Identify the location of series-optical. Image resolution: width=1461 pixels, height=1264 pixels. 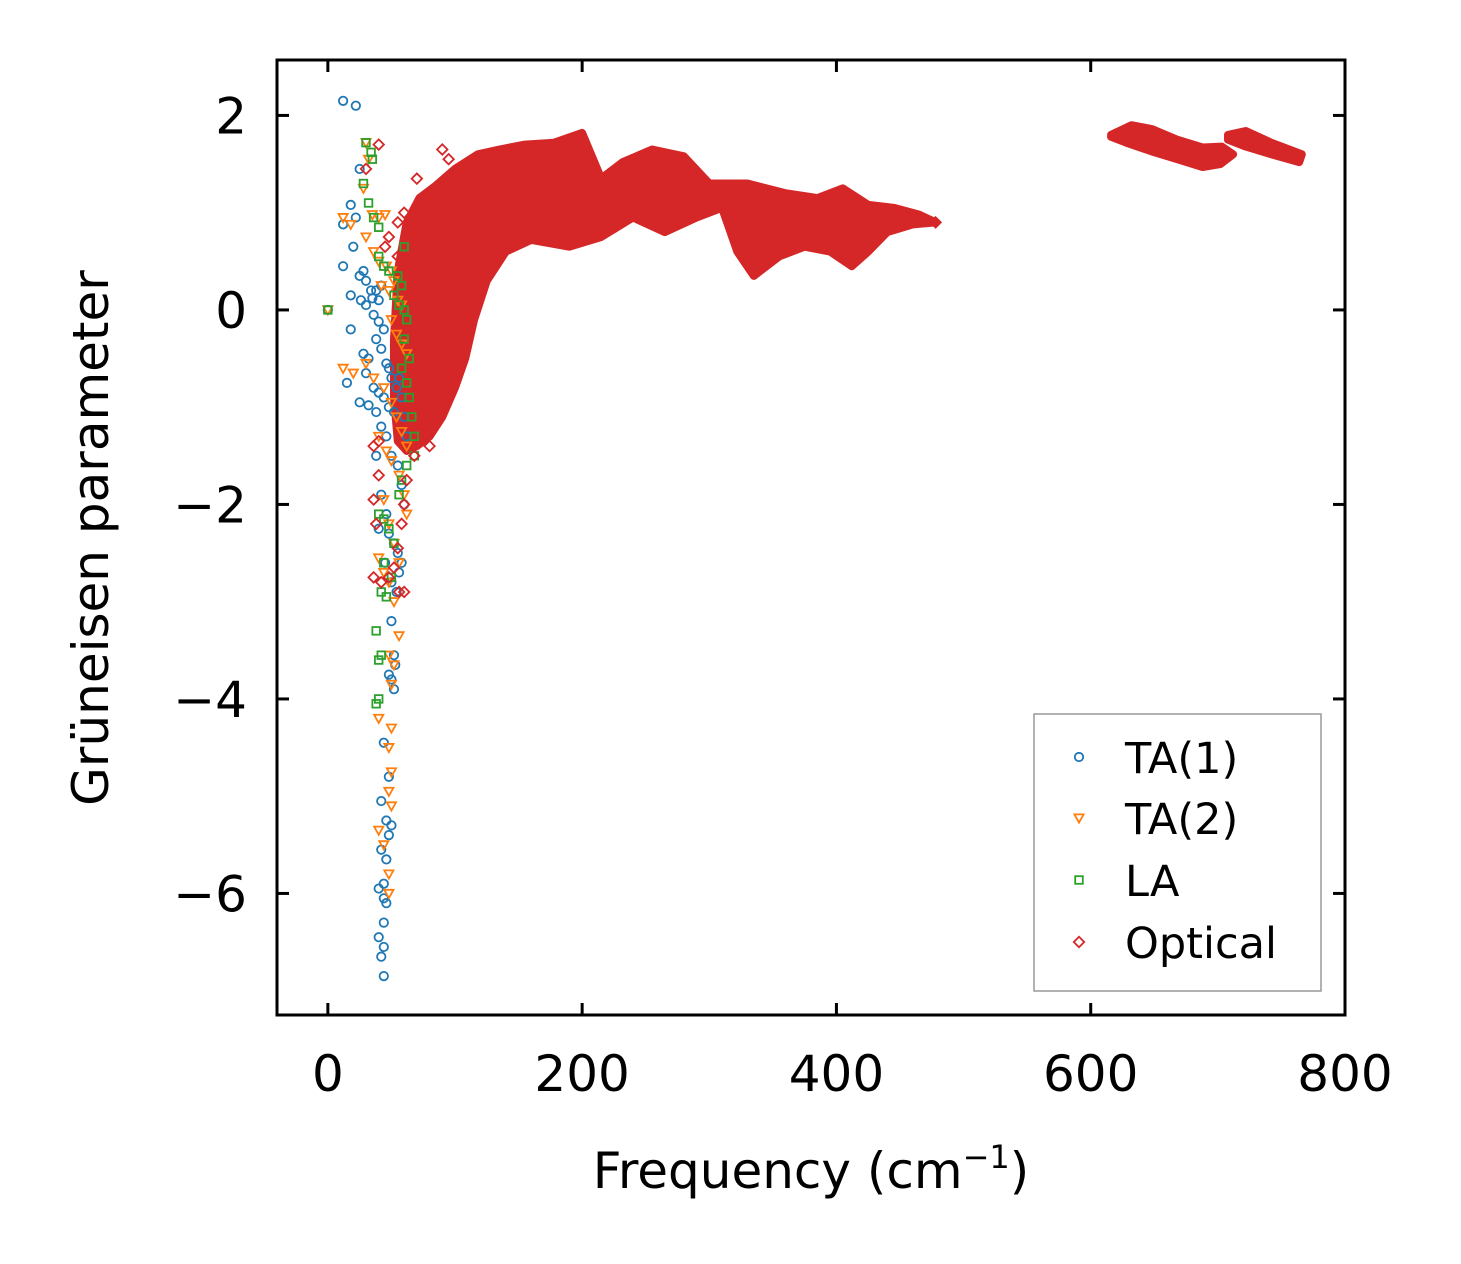
(651, 368).